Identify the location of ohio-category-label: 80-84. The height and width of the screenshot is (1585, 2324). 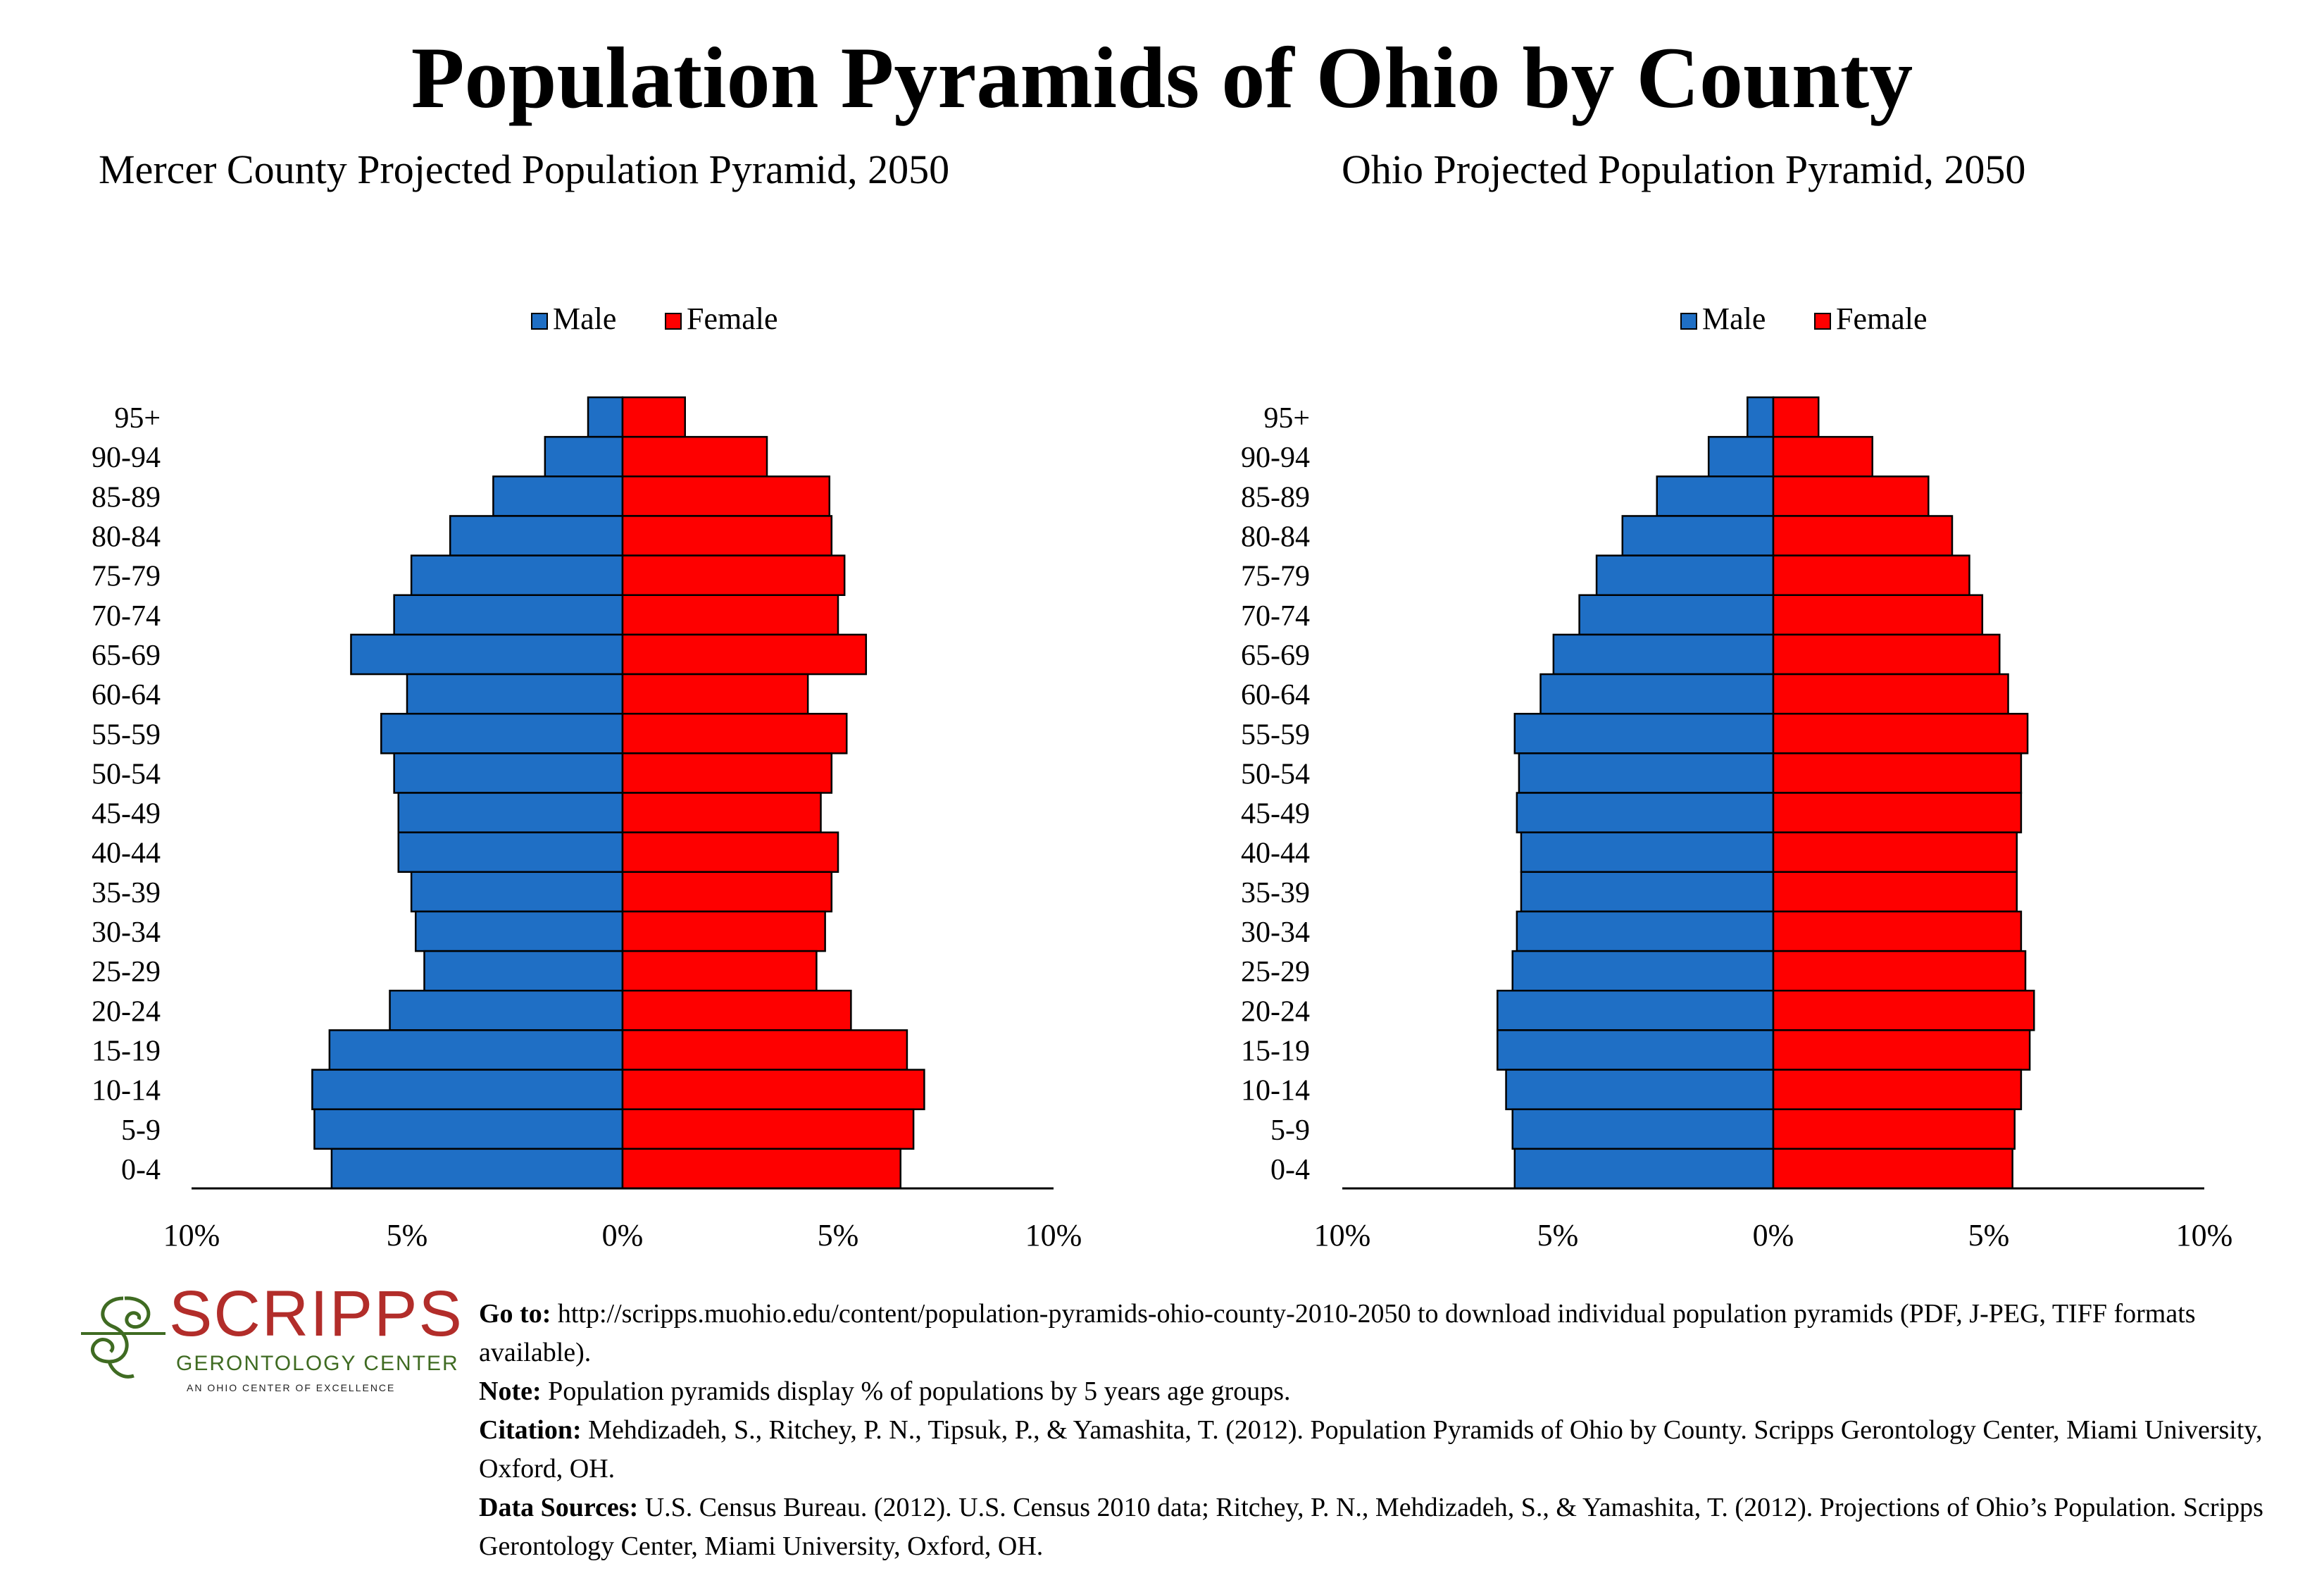
(1275, 537).